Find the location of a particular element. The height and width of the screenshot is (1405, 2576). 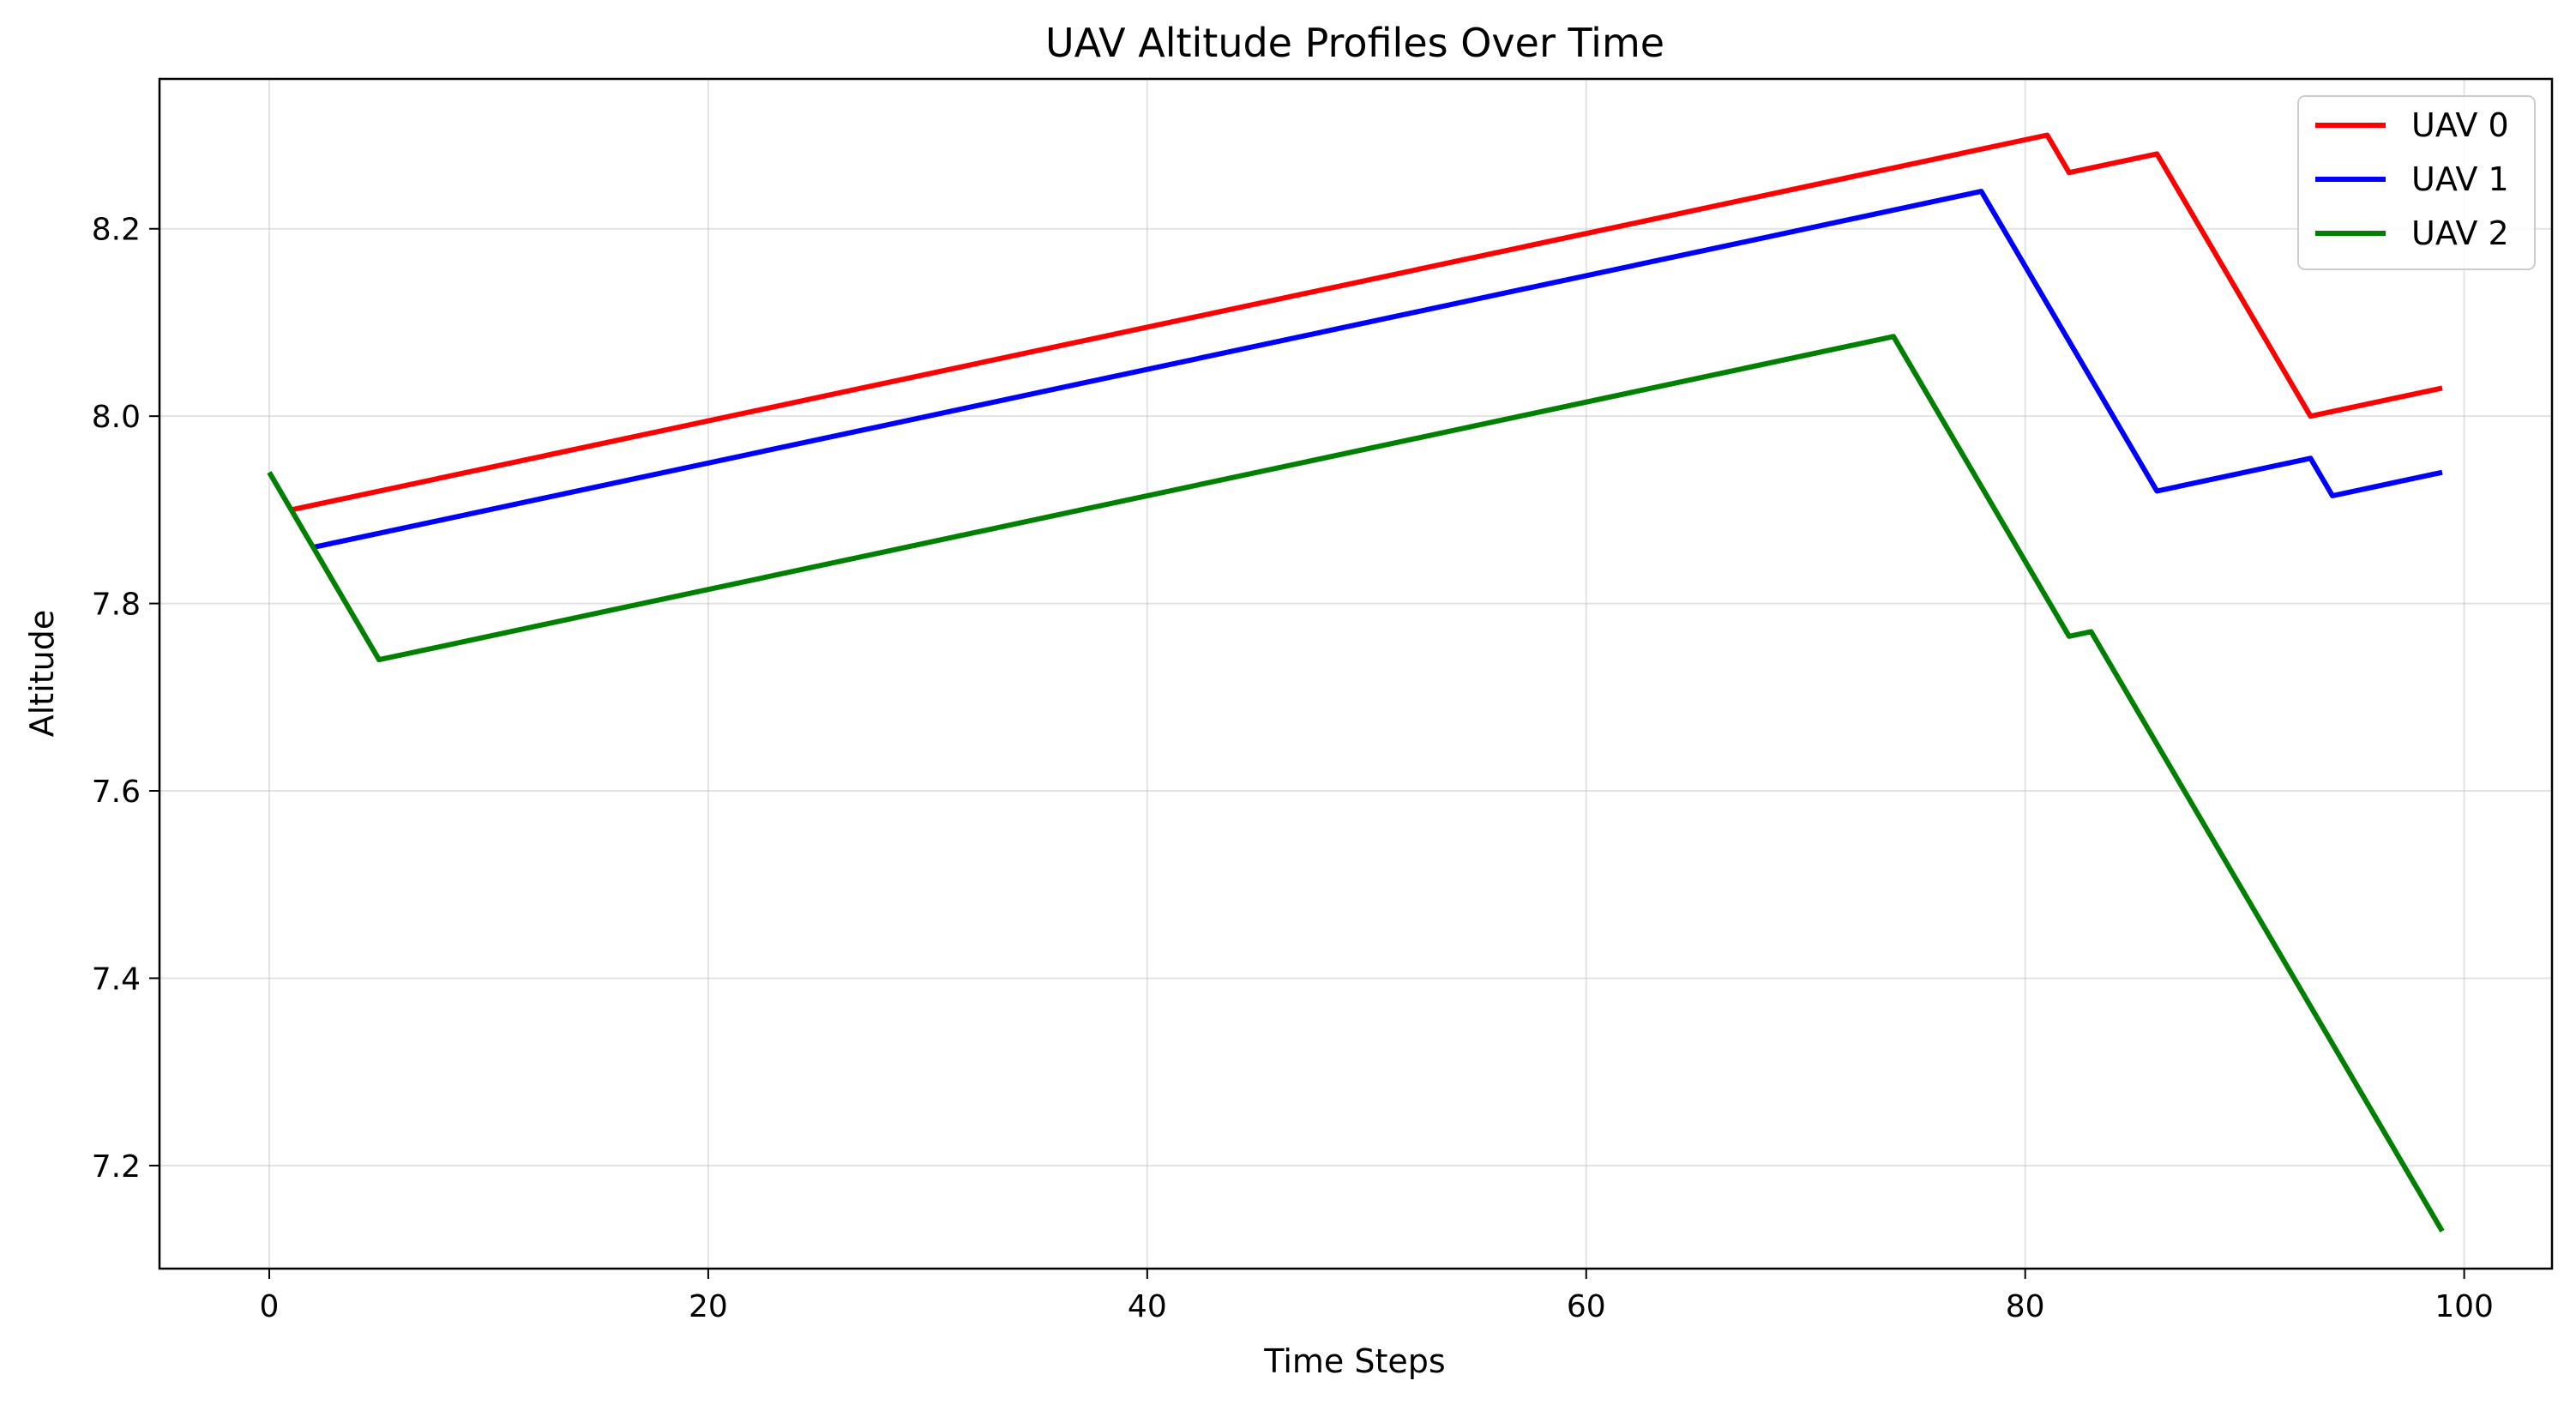

y-tick-label: 7.2 is located at coordinates (117, 1167).